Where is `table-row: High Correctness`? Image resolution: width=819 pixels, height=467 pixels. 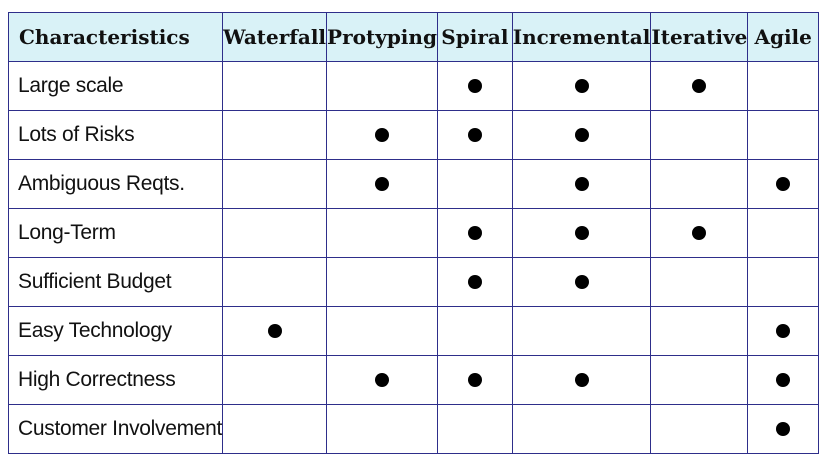 table-row: High Correctness is located at coordinates (413, 380).